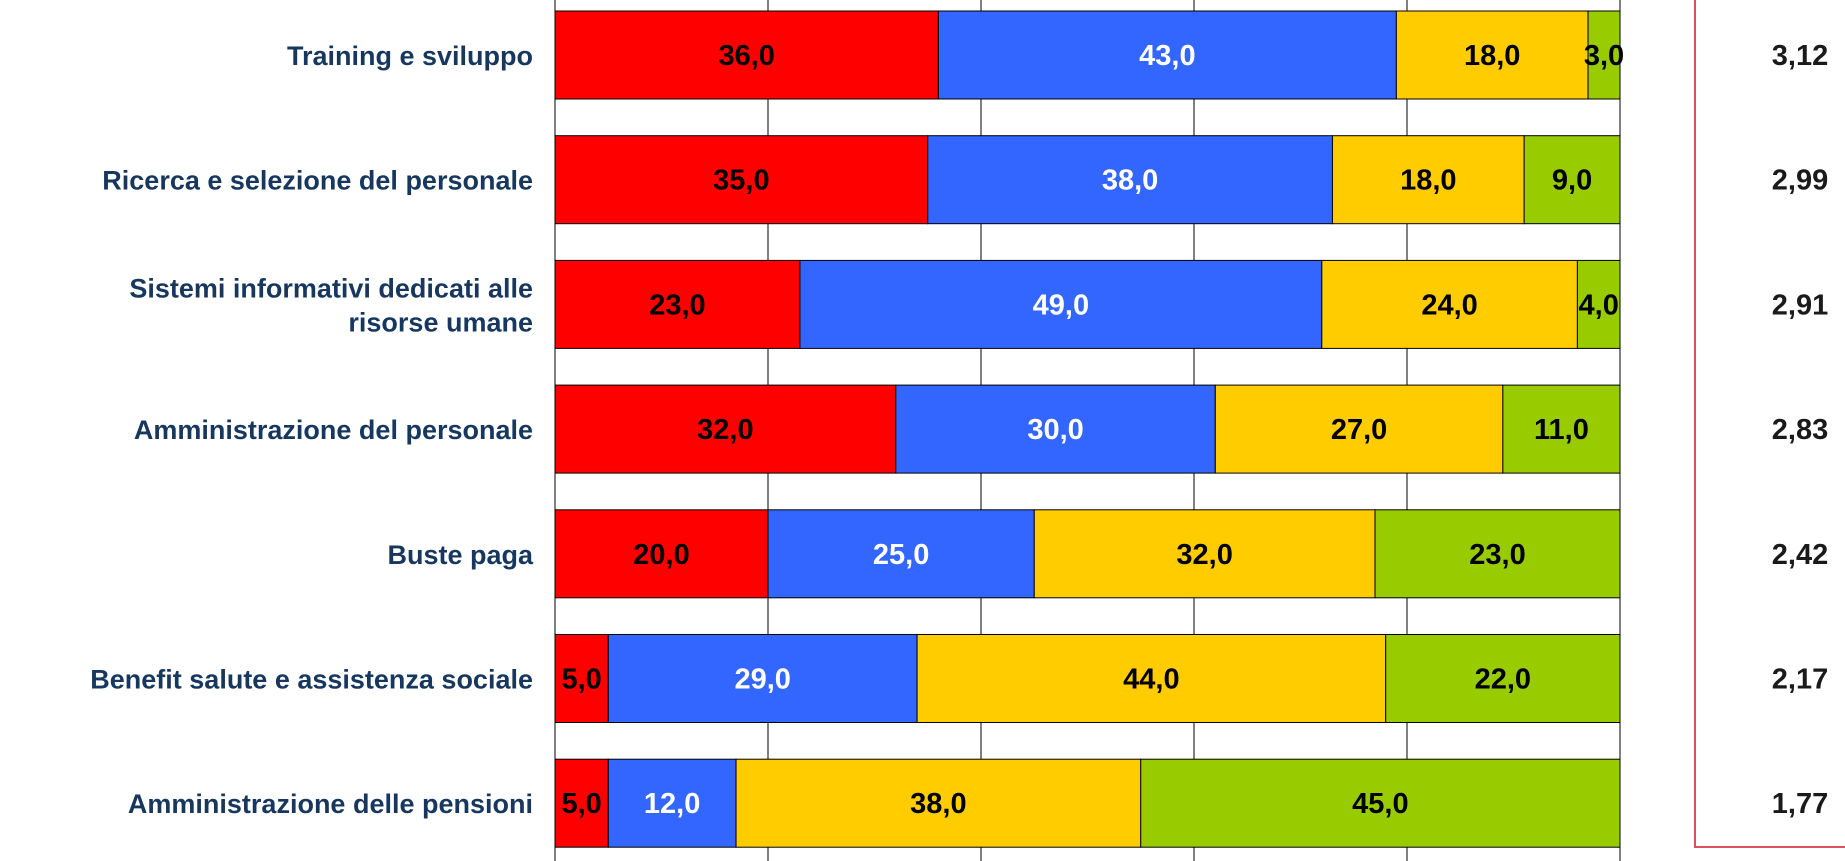  What do you see at coordinates (762, 680) in the screenshot?
I see `data-label-5-1: 29,0` at bounding box center [762, 680].